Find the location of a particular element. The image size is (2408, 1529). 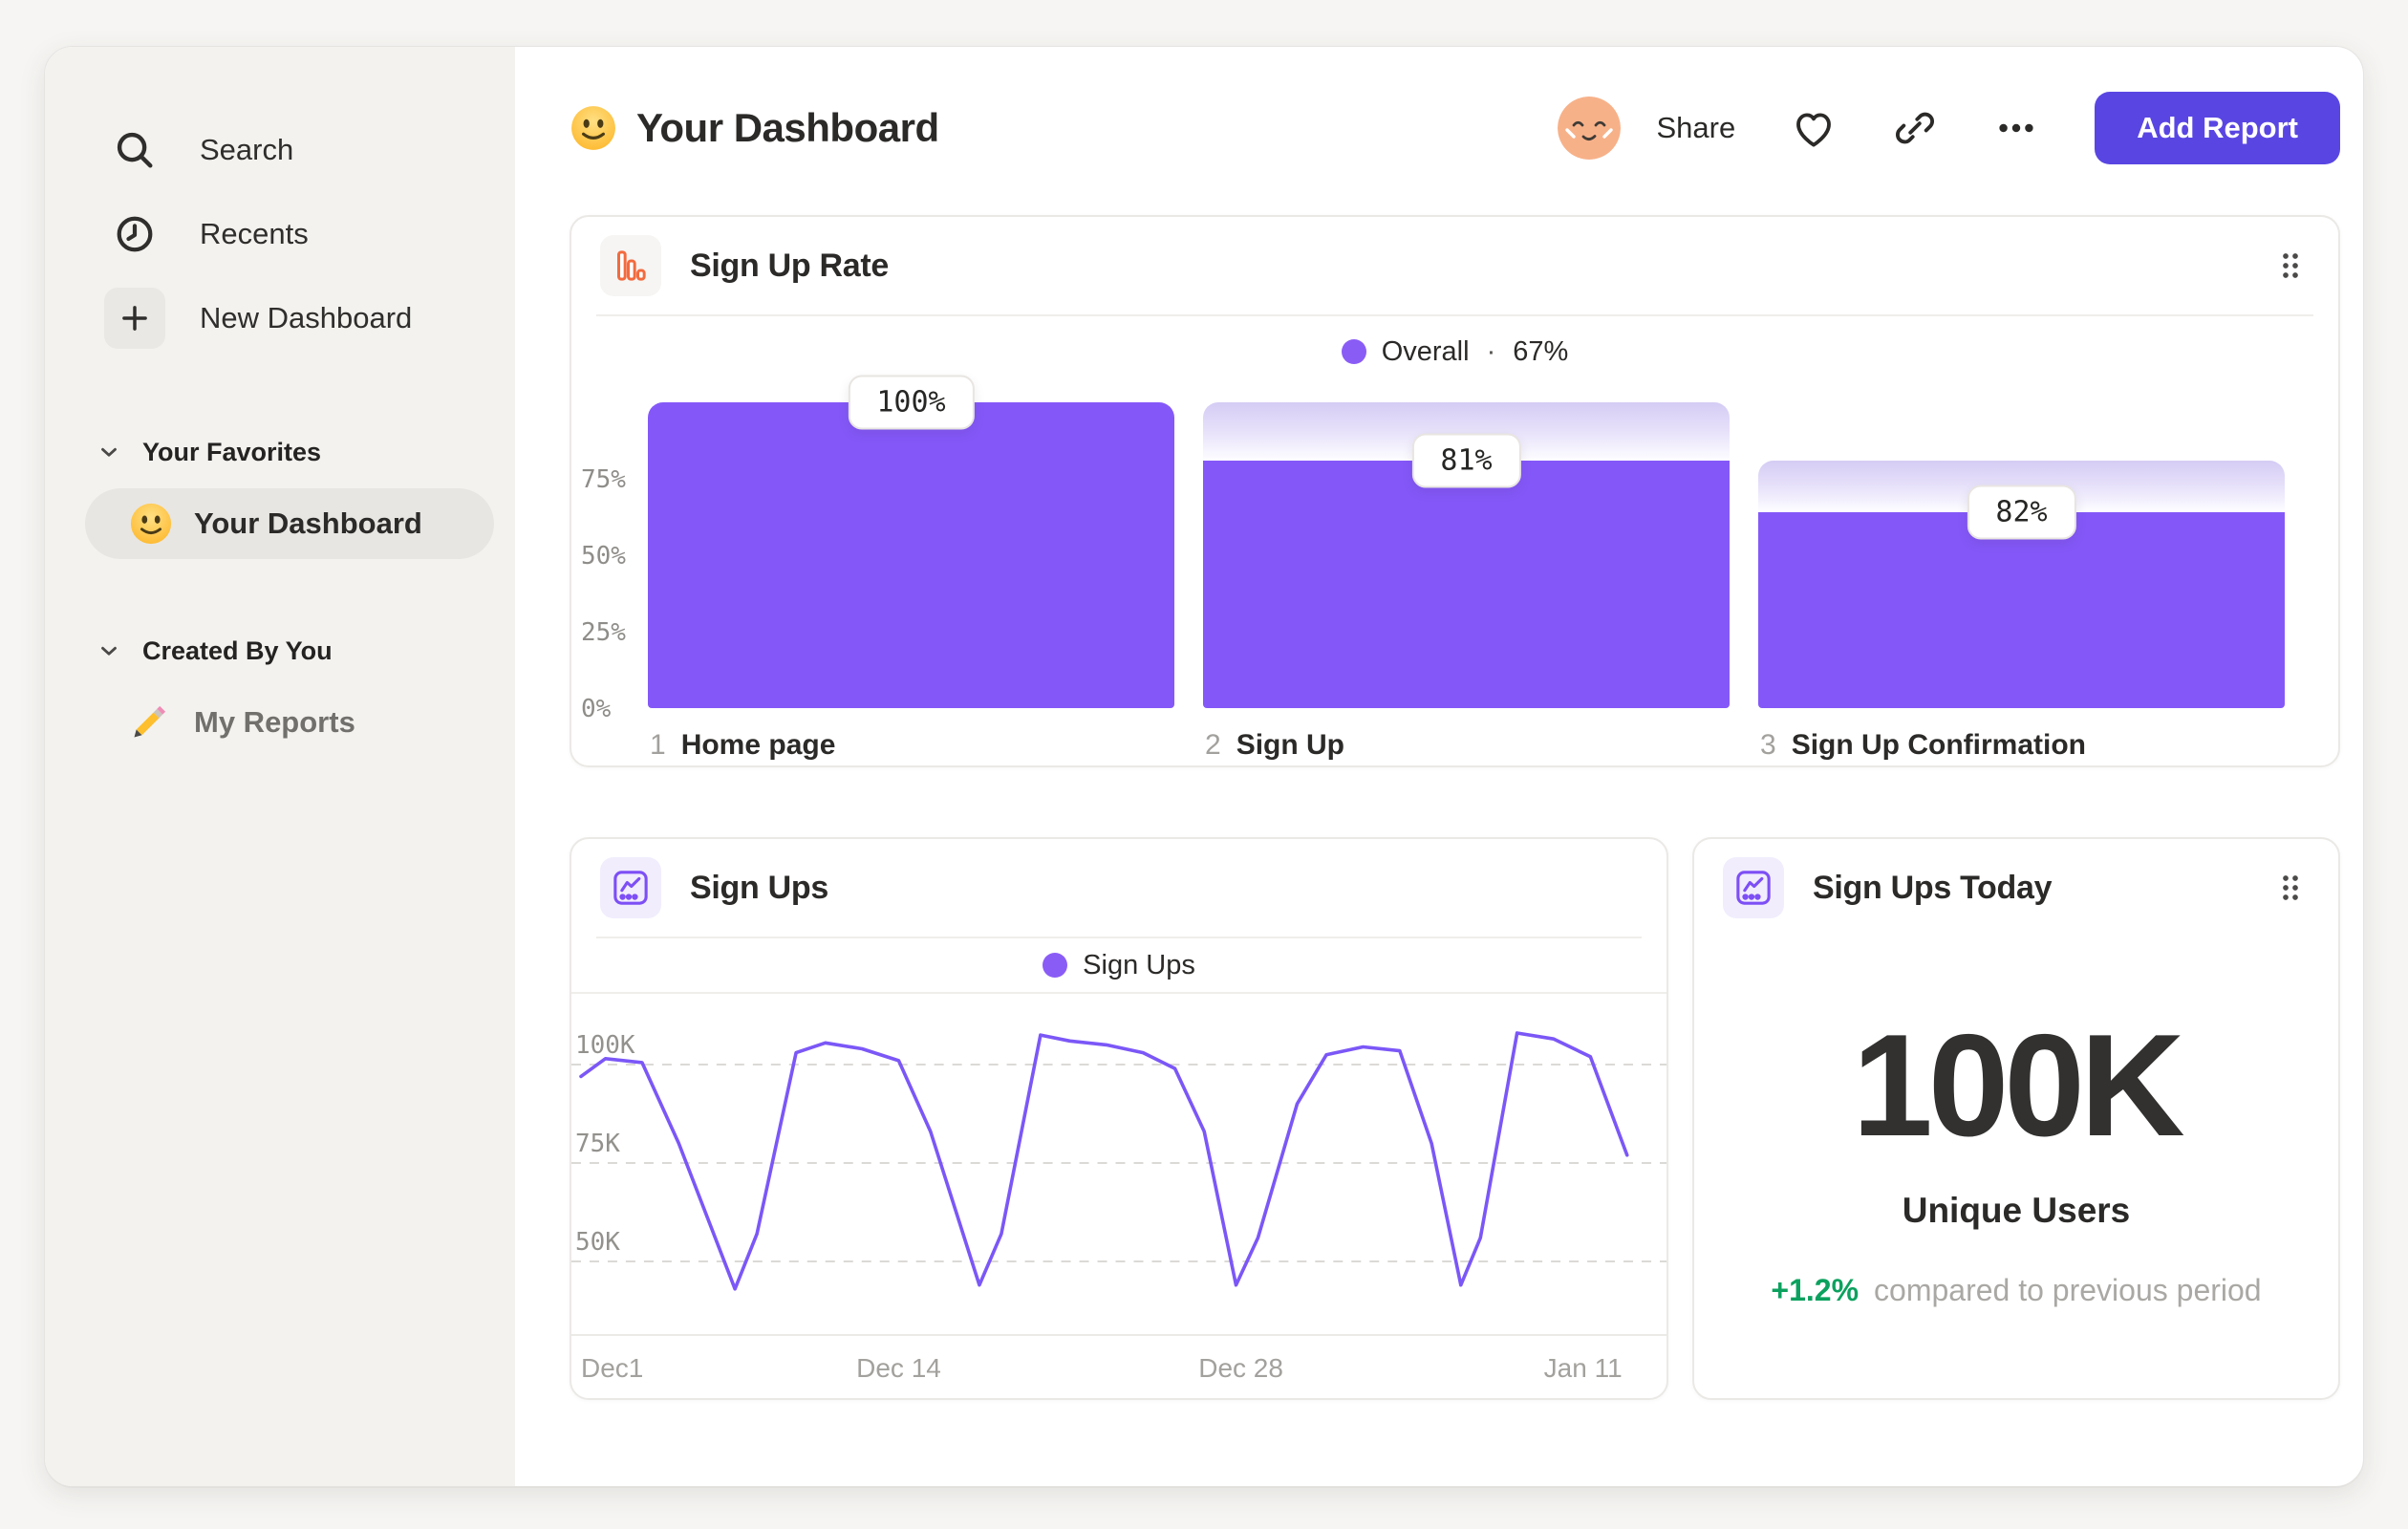

funnel-y-axis: 75% 50% 25% 0% is located at coordinates (615, 562).